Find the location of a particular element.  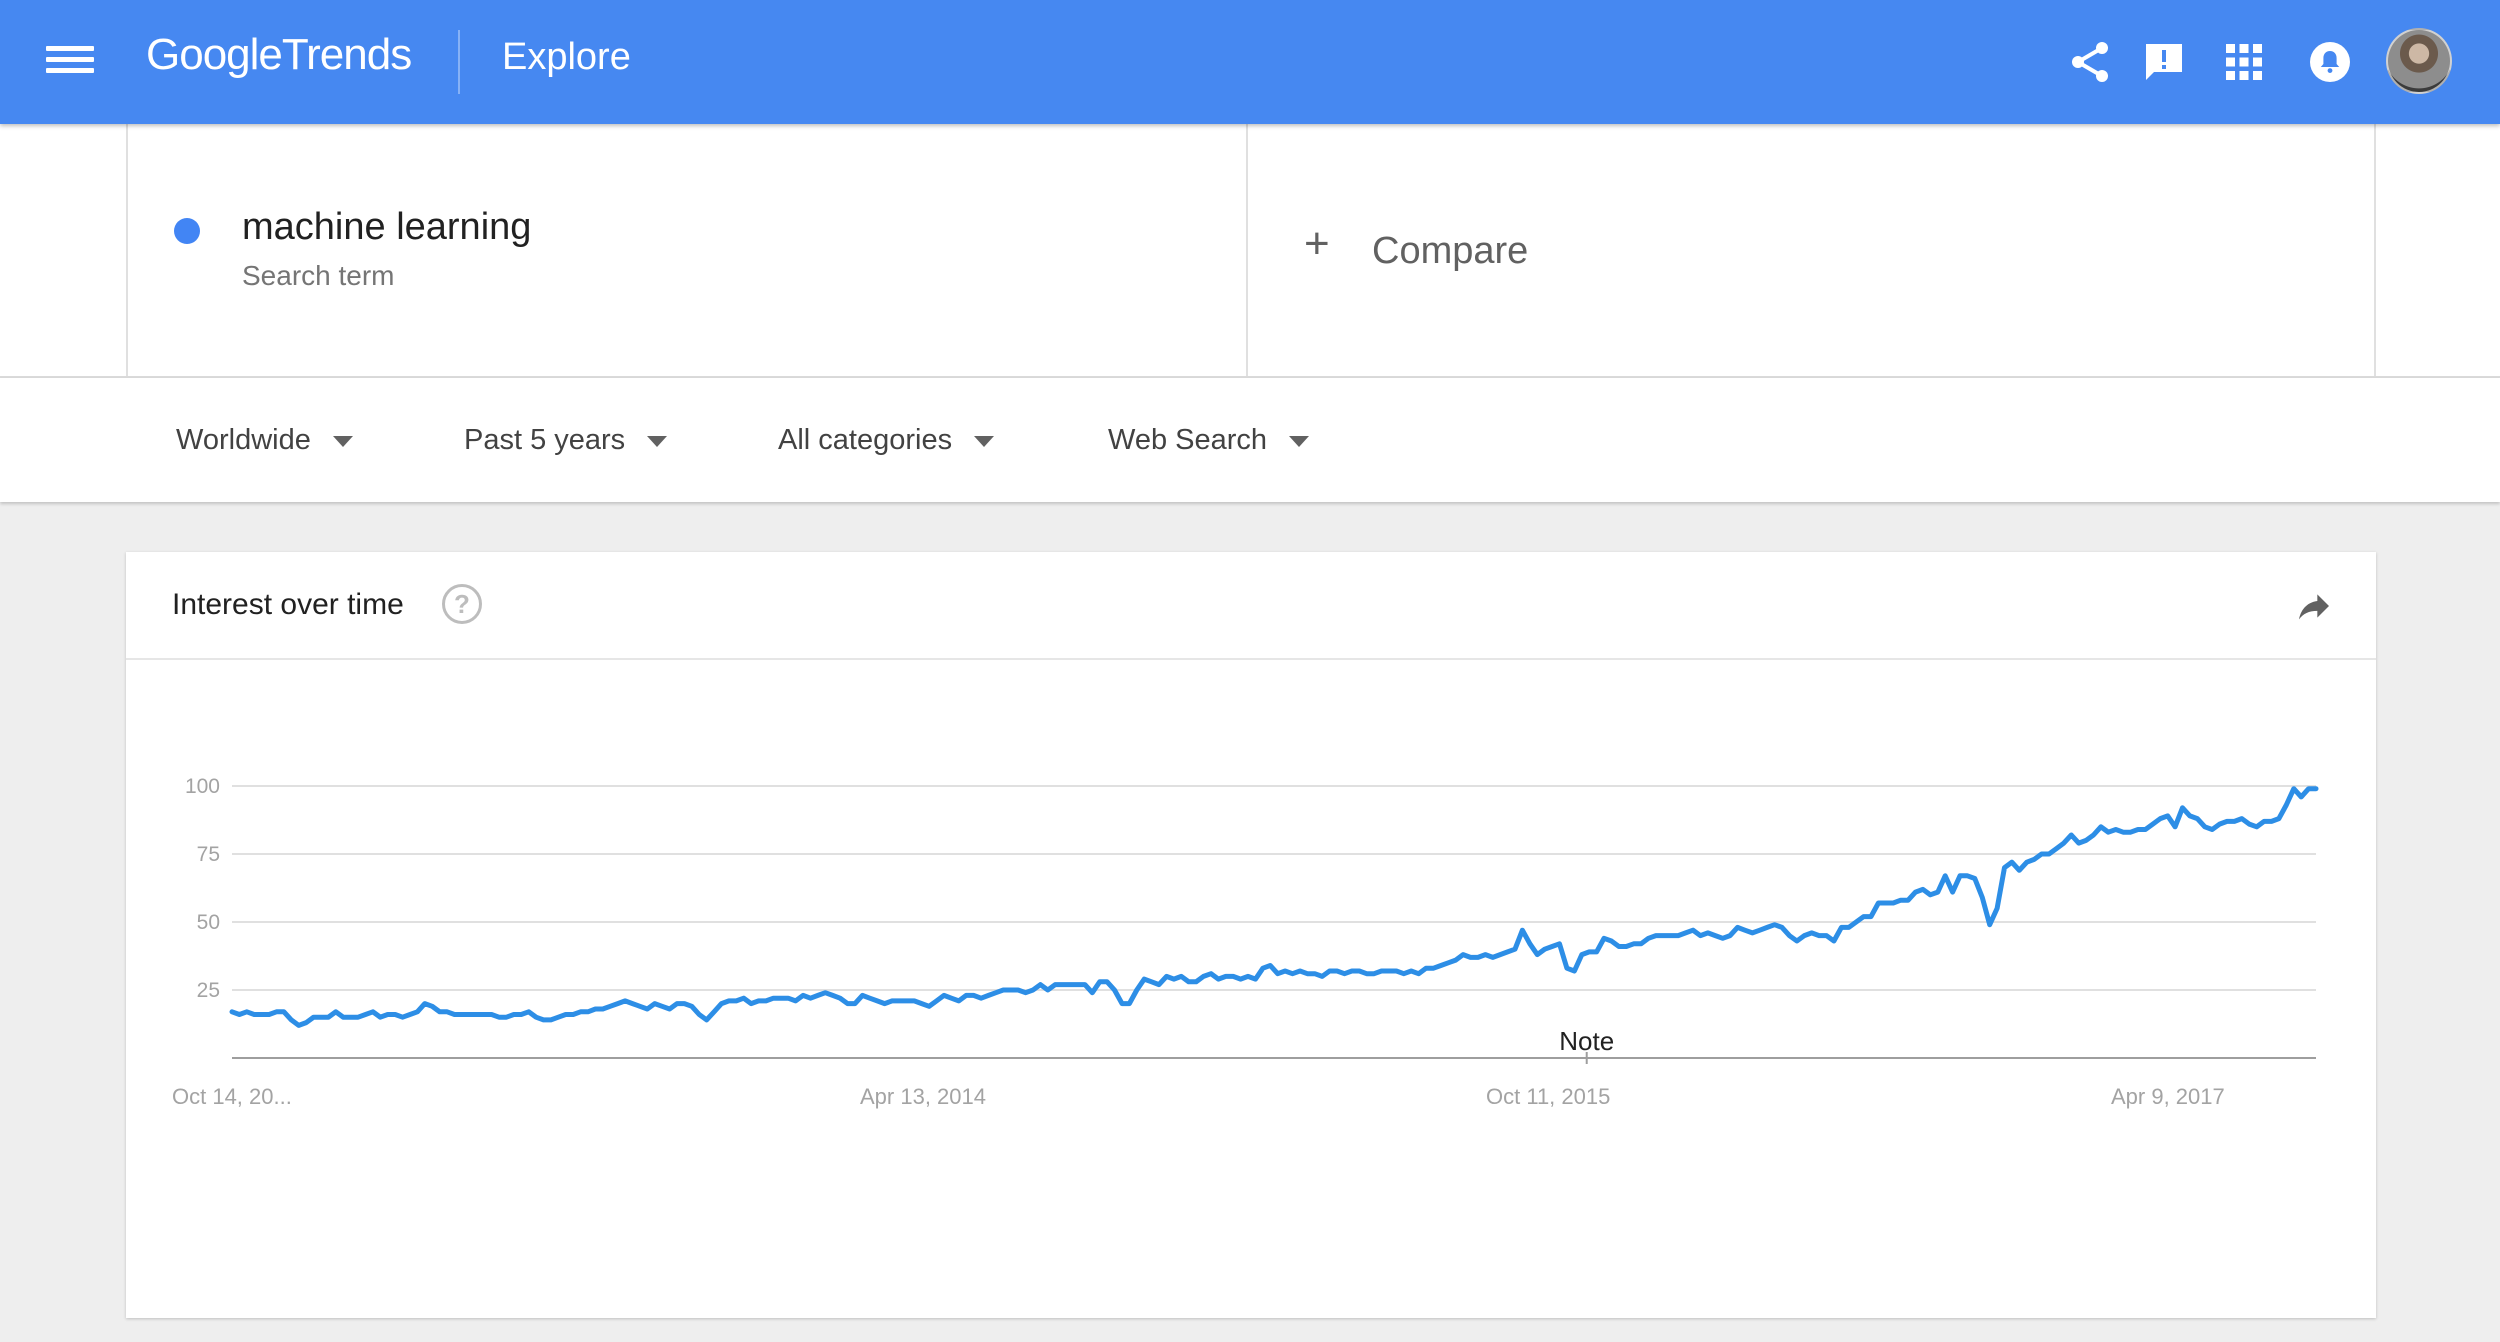

note-label: Note is located at coordinates (1586, 1041).